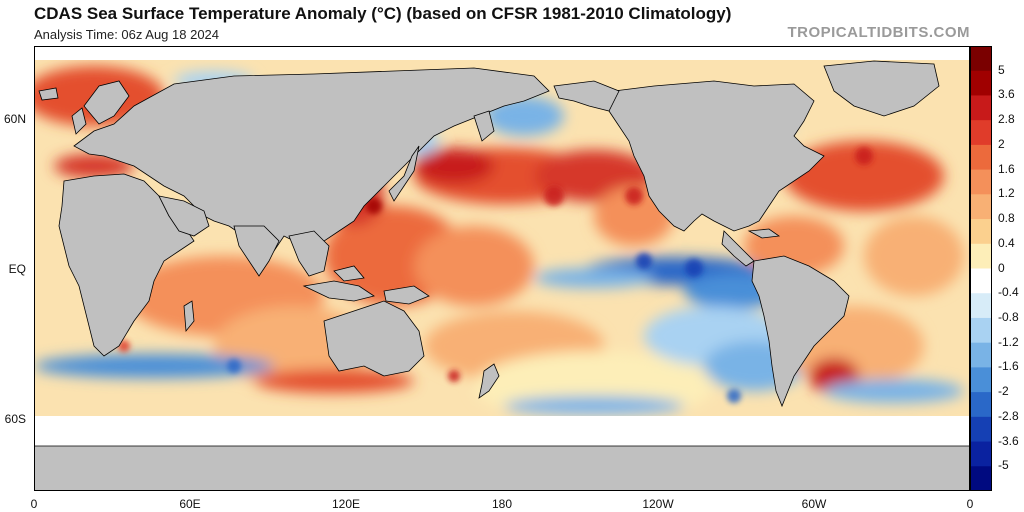  Describe the element at coordinates (14, 119) in the screenshot. I see `lat-label-60n: 60N` at that location.